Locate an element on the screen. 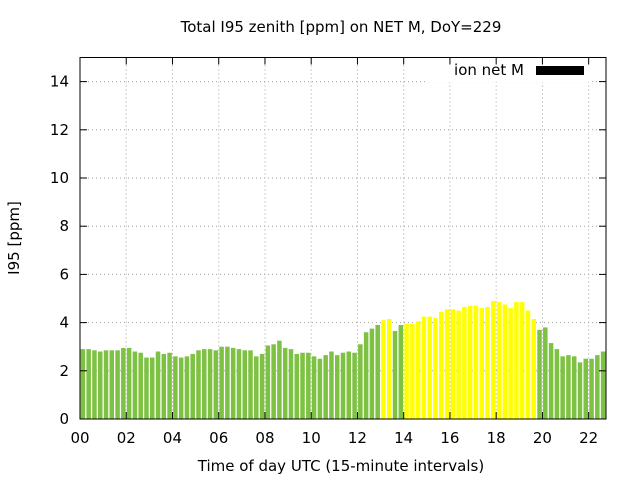  y-tick-label: 2 is located at coordinates (64, 371).